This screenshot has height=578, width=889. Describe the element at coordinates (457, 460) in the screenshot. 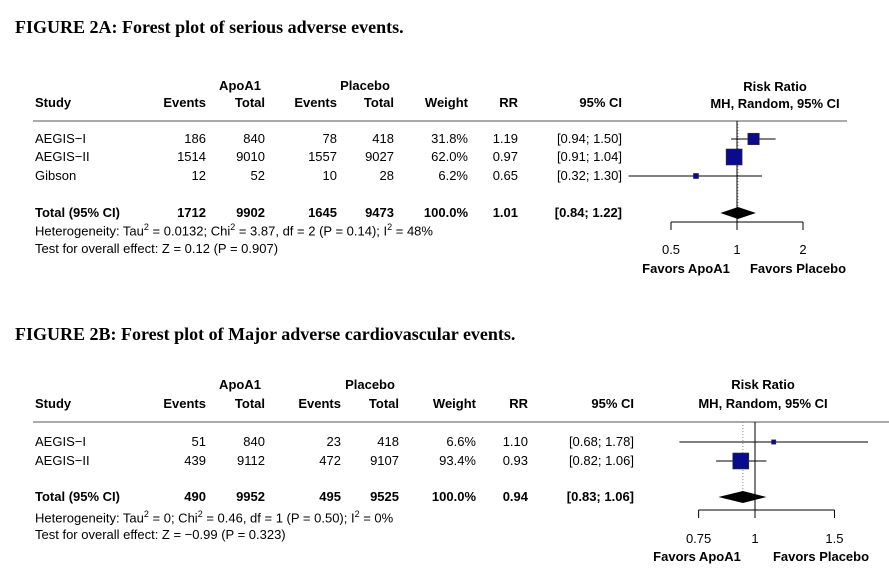

I see `study-cell: 93.4%` at that location.